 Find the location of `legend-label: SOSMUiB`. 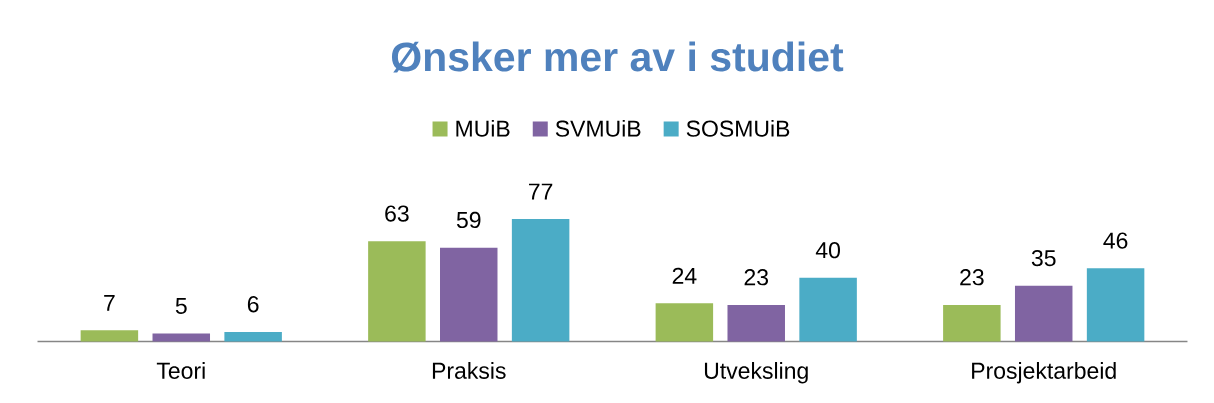

legend-label: SOSMUiB is located at coordinates (738, 128).